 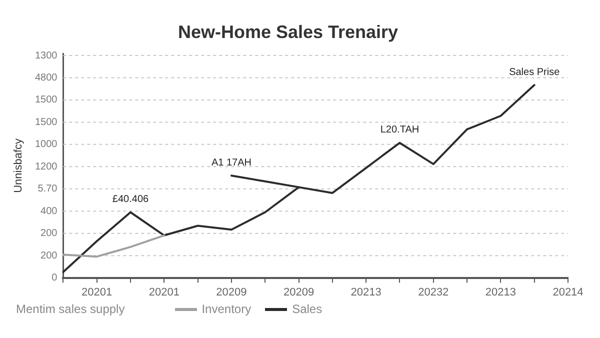 I want to click on text: 5.70, so click(x=48, y=189).